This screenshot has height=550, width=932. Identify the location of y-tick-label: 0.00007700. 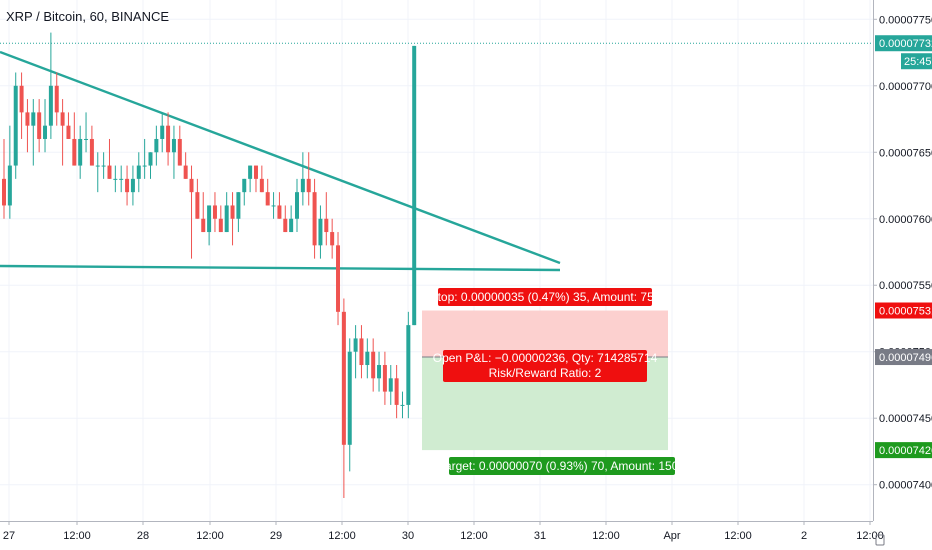
(905, 87).